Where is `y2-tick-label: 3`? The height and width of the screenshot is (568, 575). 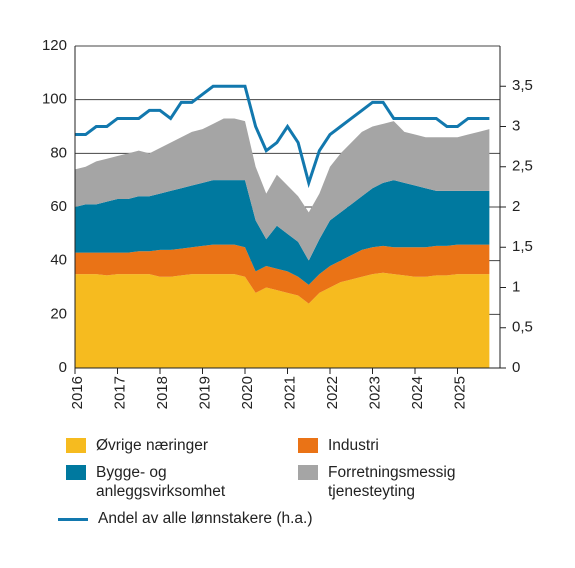
y2-tick-label: 3 is located at coordinates (516, 125).